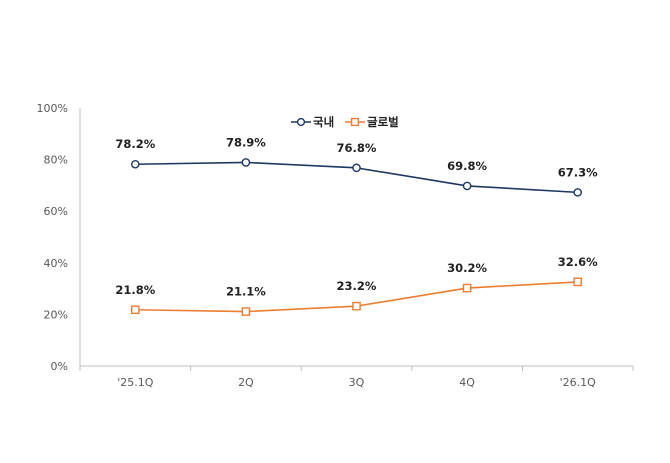 This screenshot has height=463, width=670. What do you see at coordinates (357, 148) in the screenshot?
I see `data-label: 76.8%` at bounding box center [357, 148].